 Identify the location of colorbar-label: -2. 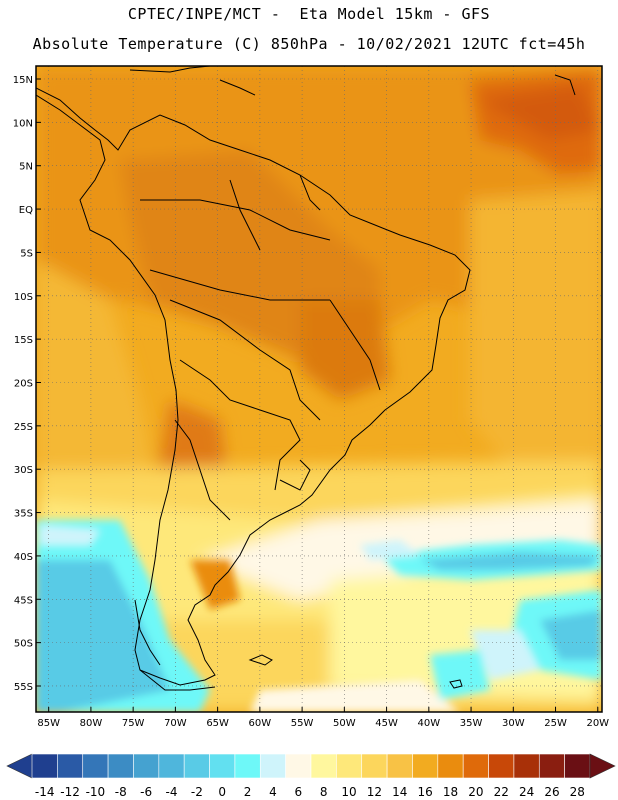
(197, 792).